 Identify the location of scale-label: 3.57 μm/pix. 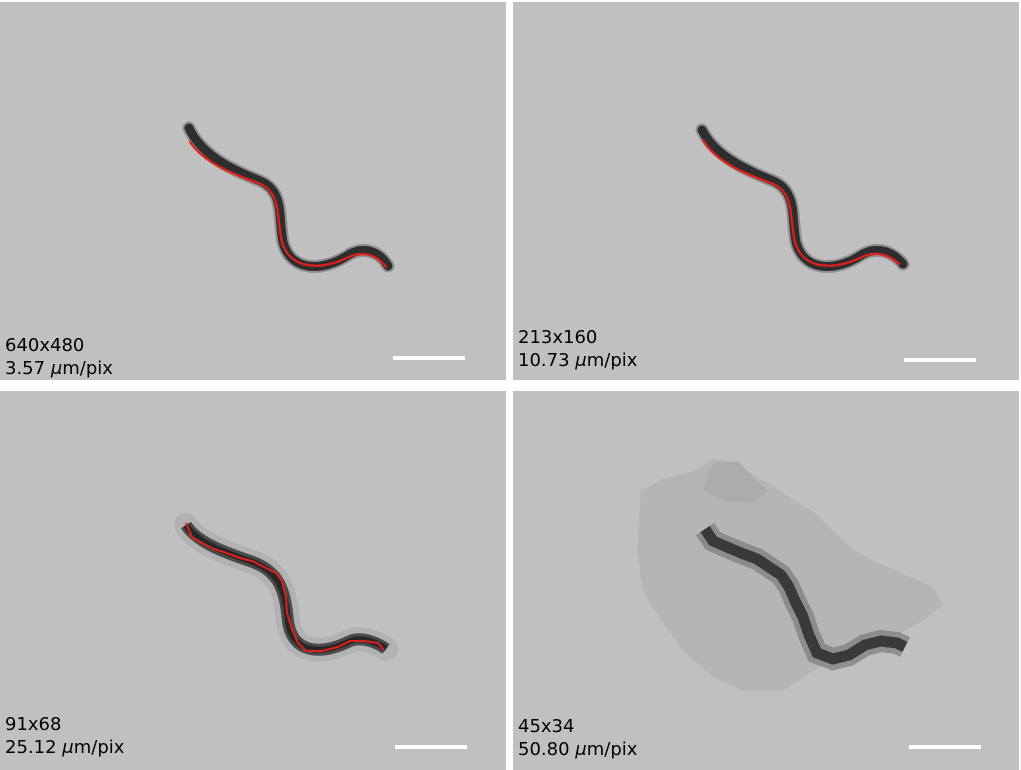
(59, 368).